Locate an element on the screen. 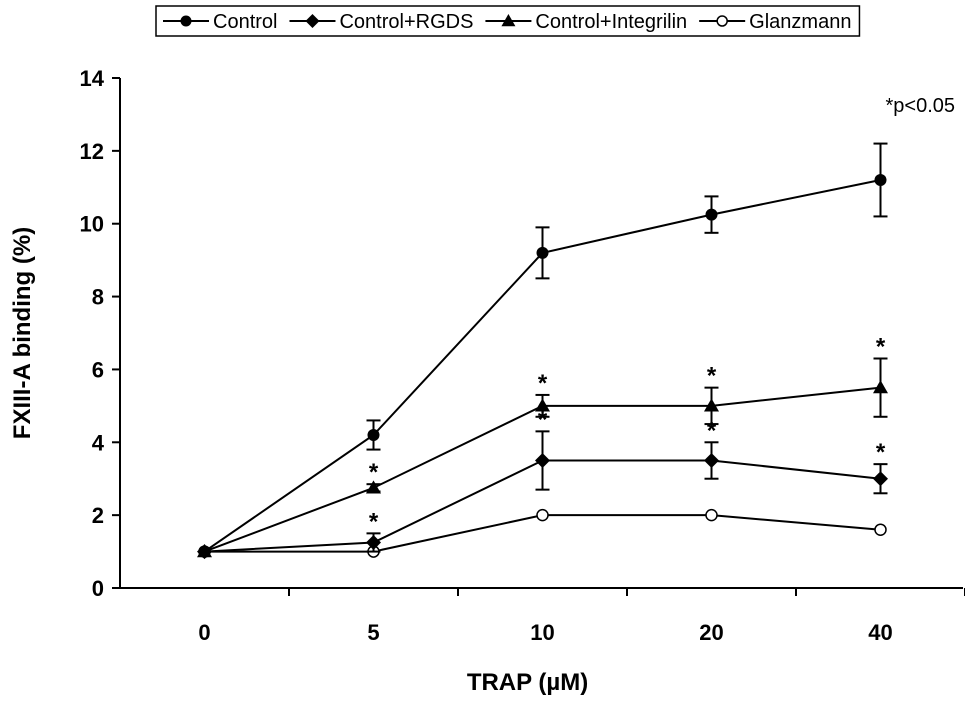  x-tick-label: 20 is located at coordinates (711, 632).